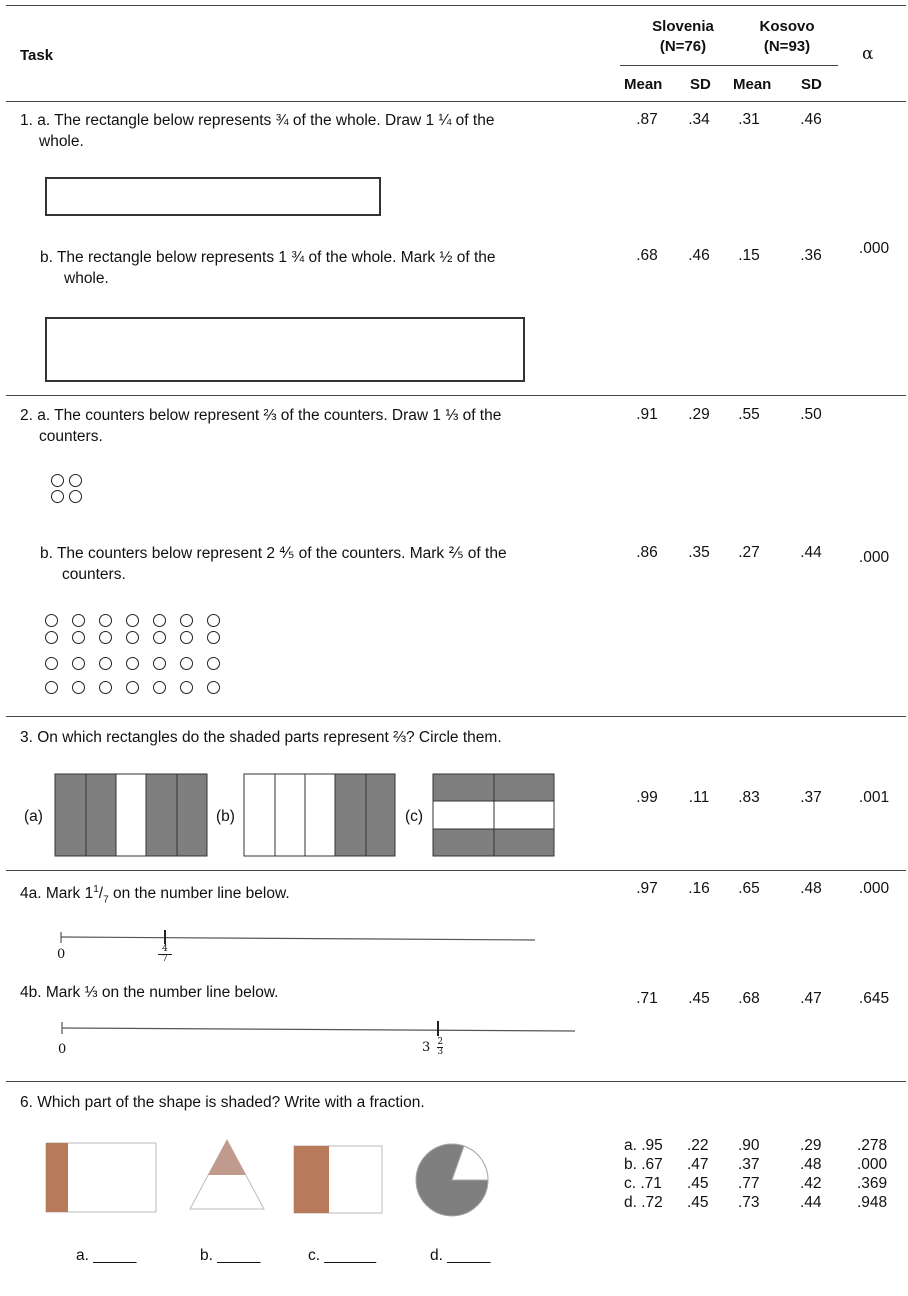 The width and height of the screenshot is (908, 1296). I want to click on slovenia-name: Slovenia, so click(683, 26).